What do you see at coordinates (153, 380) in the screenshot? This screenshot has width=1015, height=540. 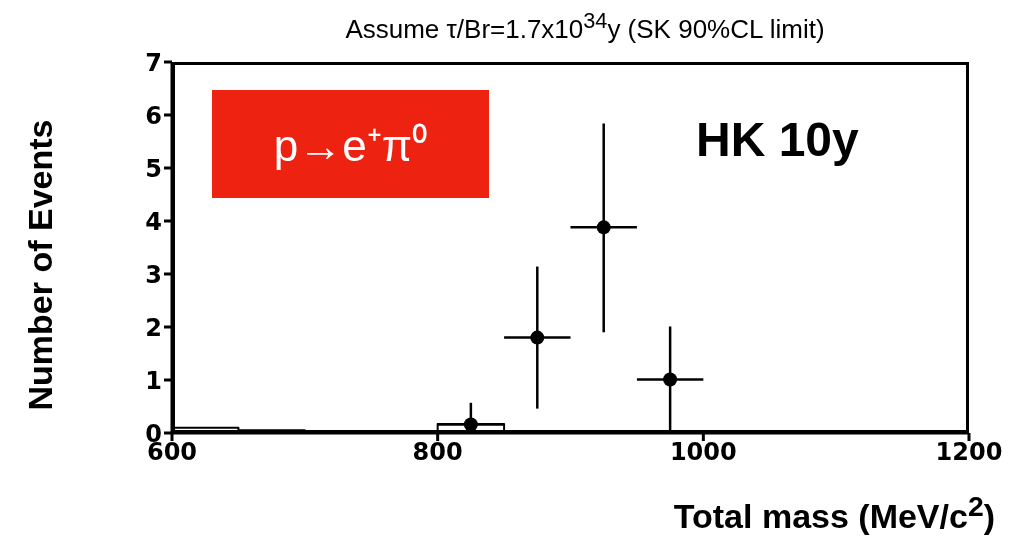 I see `y-tick-label: 1` at bounding box center [153, 380].